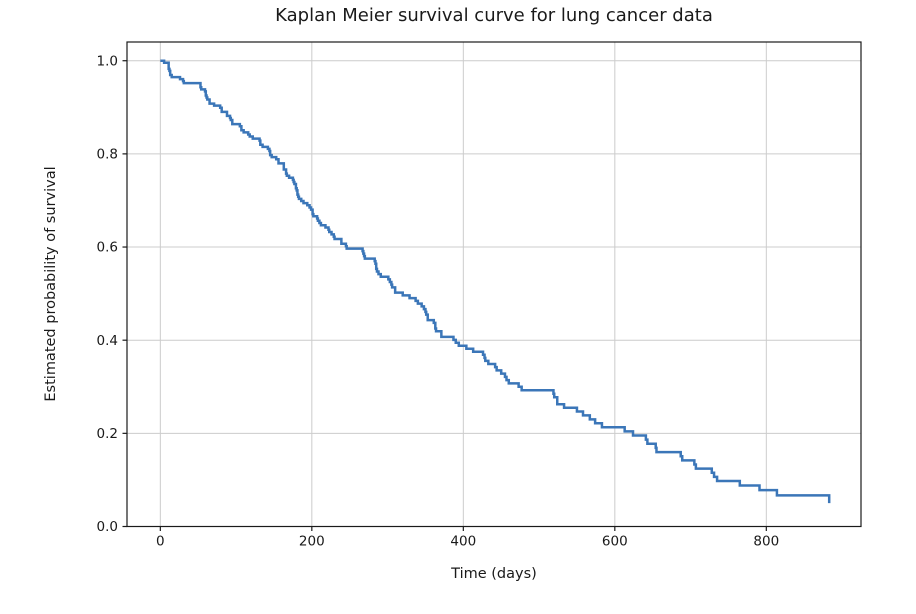 Image resolution: width=916 pixels, height=614 pixels. What do you see at coordinates (107, 248) in the screenshot?
I see `y-tick-label: 0.6` at bounding box center [107, 248].